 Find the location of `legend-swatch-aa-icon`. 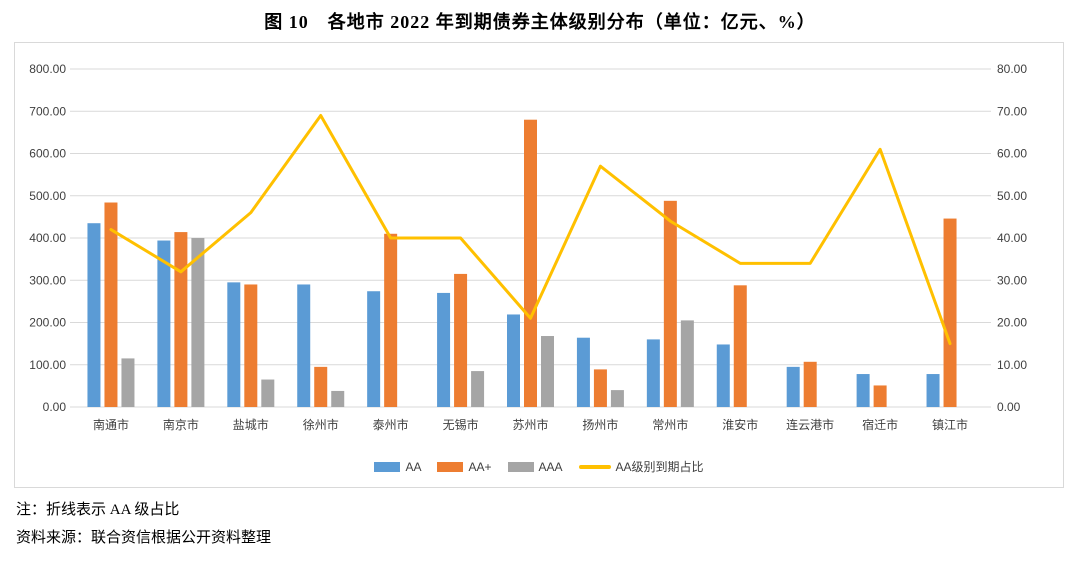

legend-swatch-aa-icon is located at coordinates (387, 466).